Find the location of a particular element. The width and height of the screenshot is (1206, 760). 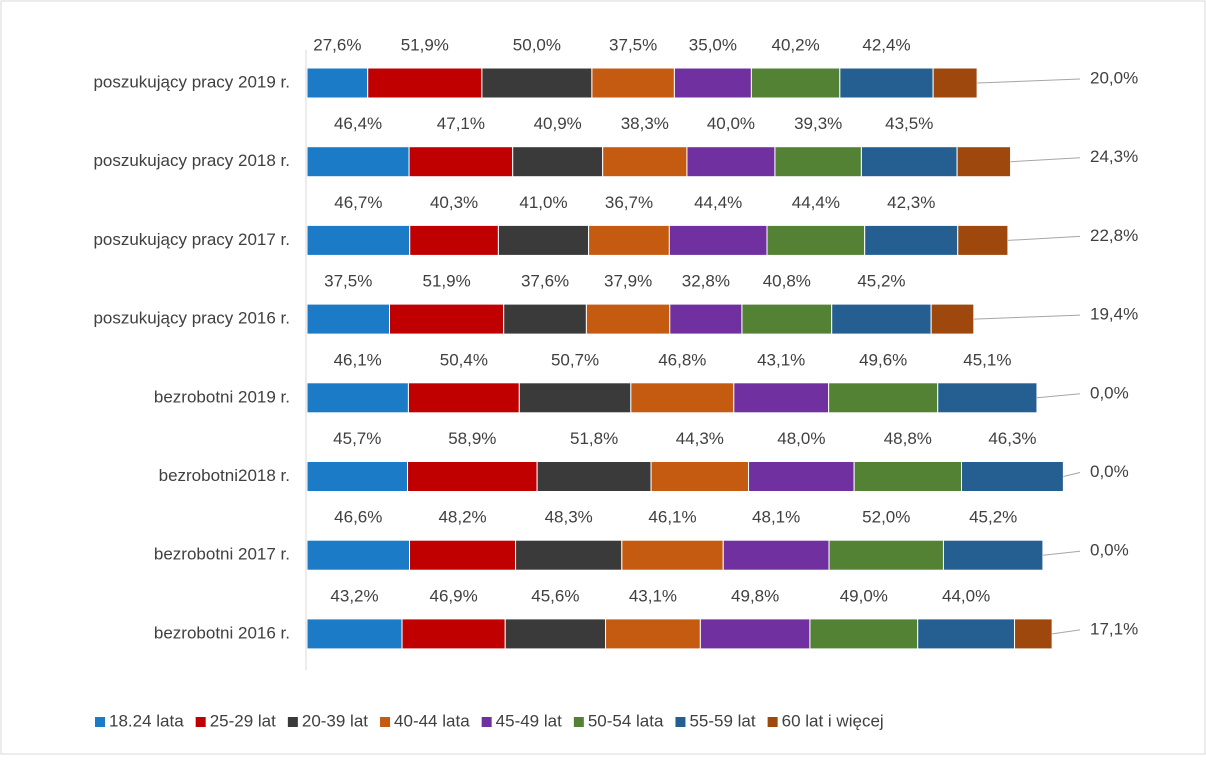

value-label: 44,0% is located at coordinates (966, 595).